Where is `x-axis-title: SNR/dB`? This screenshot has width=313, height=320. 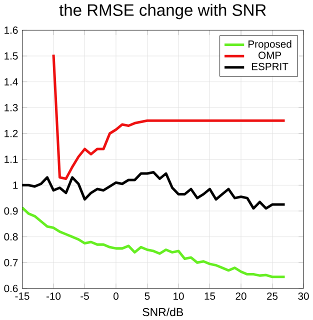
x-axis-title: SNR/dB is located at coordinates (162, 312).